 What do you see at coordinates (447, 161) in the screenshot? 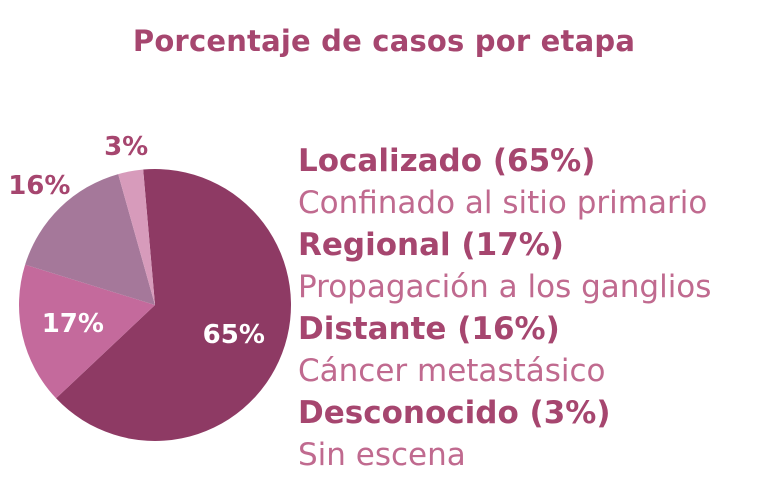
I see `legend-heading-localizado: Localizado (65%)` at bounding box center [447, 161].